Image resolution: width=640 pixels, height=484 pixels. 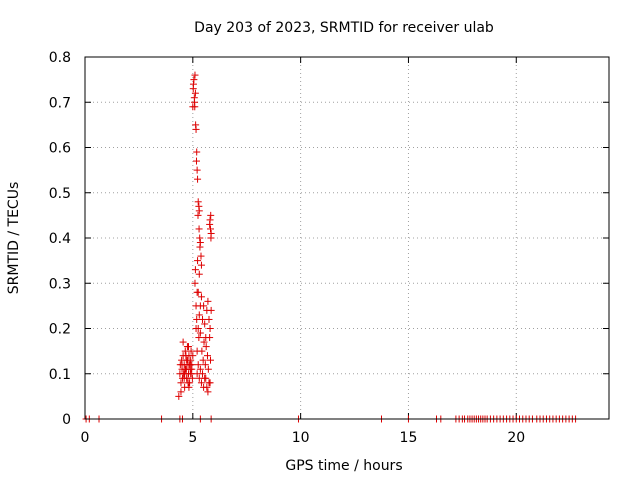 I want to click on x-tick-label: 15, so click(x=409, y=438).